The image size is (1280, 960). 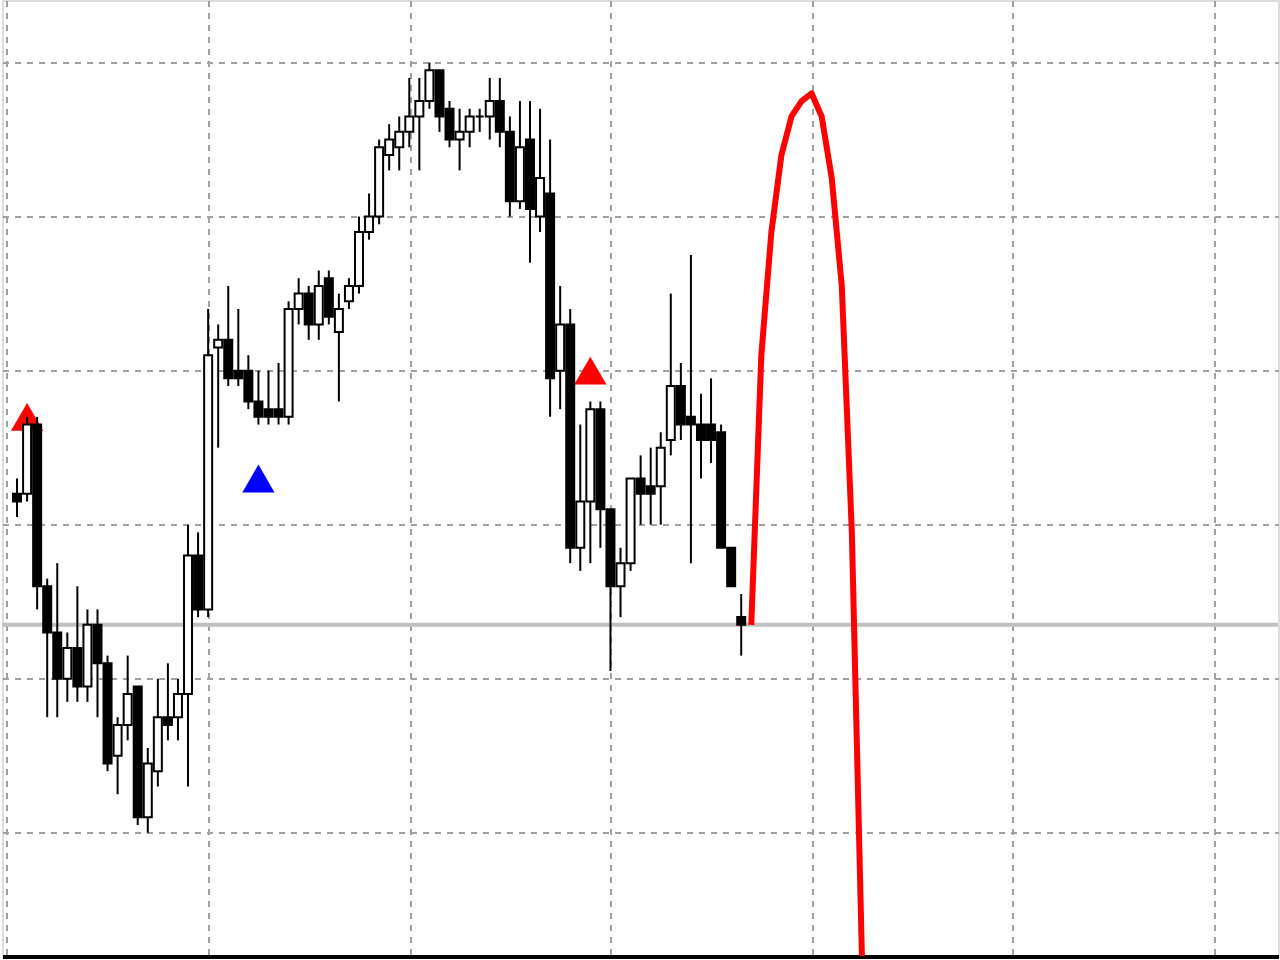 I want to click on candlestick, so click(x=741, y=625).